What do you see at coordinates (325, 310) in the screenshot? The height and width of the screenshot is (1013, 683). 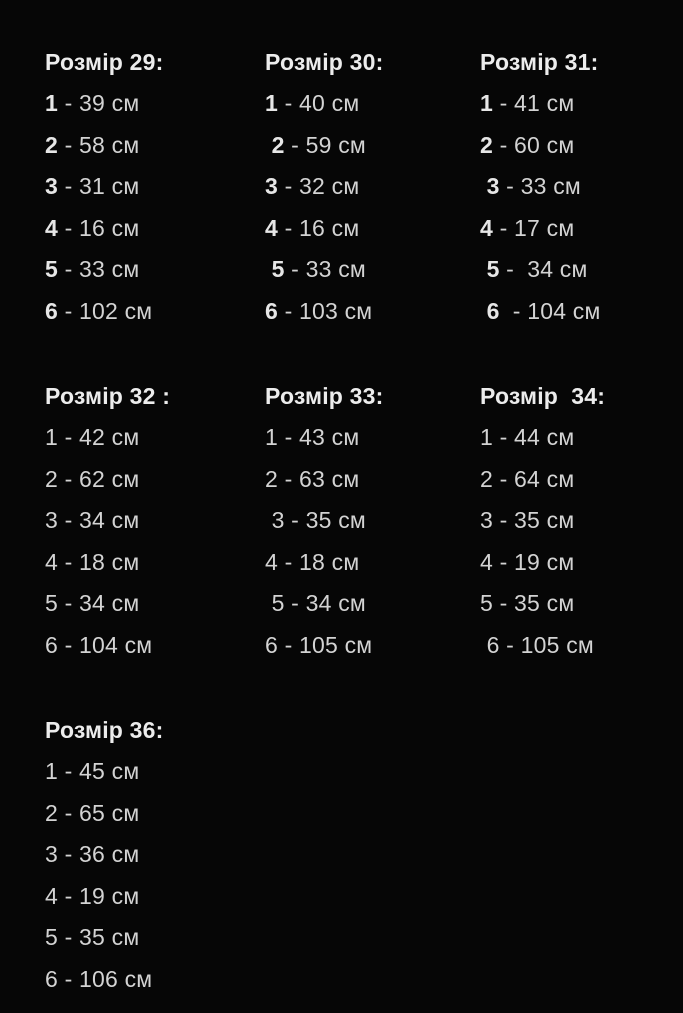 I see `measurement-value: - 103 см` at bounding box center [325, 310].